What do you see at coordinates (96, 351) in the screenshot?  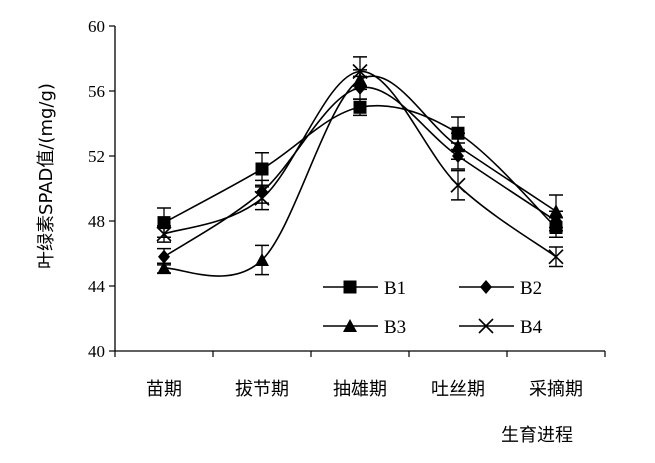 I see `y-tick-label: 40` at bounding box center [96, 351].